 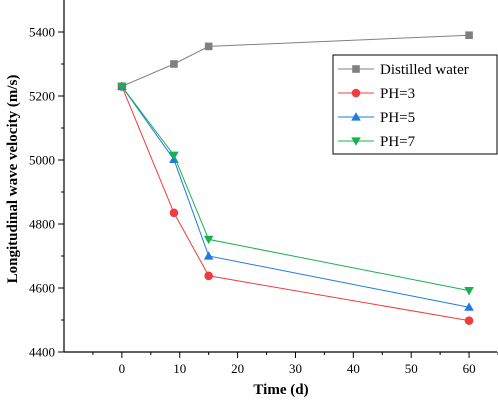 I want to click on y-tick-label: 5200, so click(x=42, y=96).